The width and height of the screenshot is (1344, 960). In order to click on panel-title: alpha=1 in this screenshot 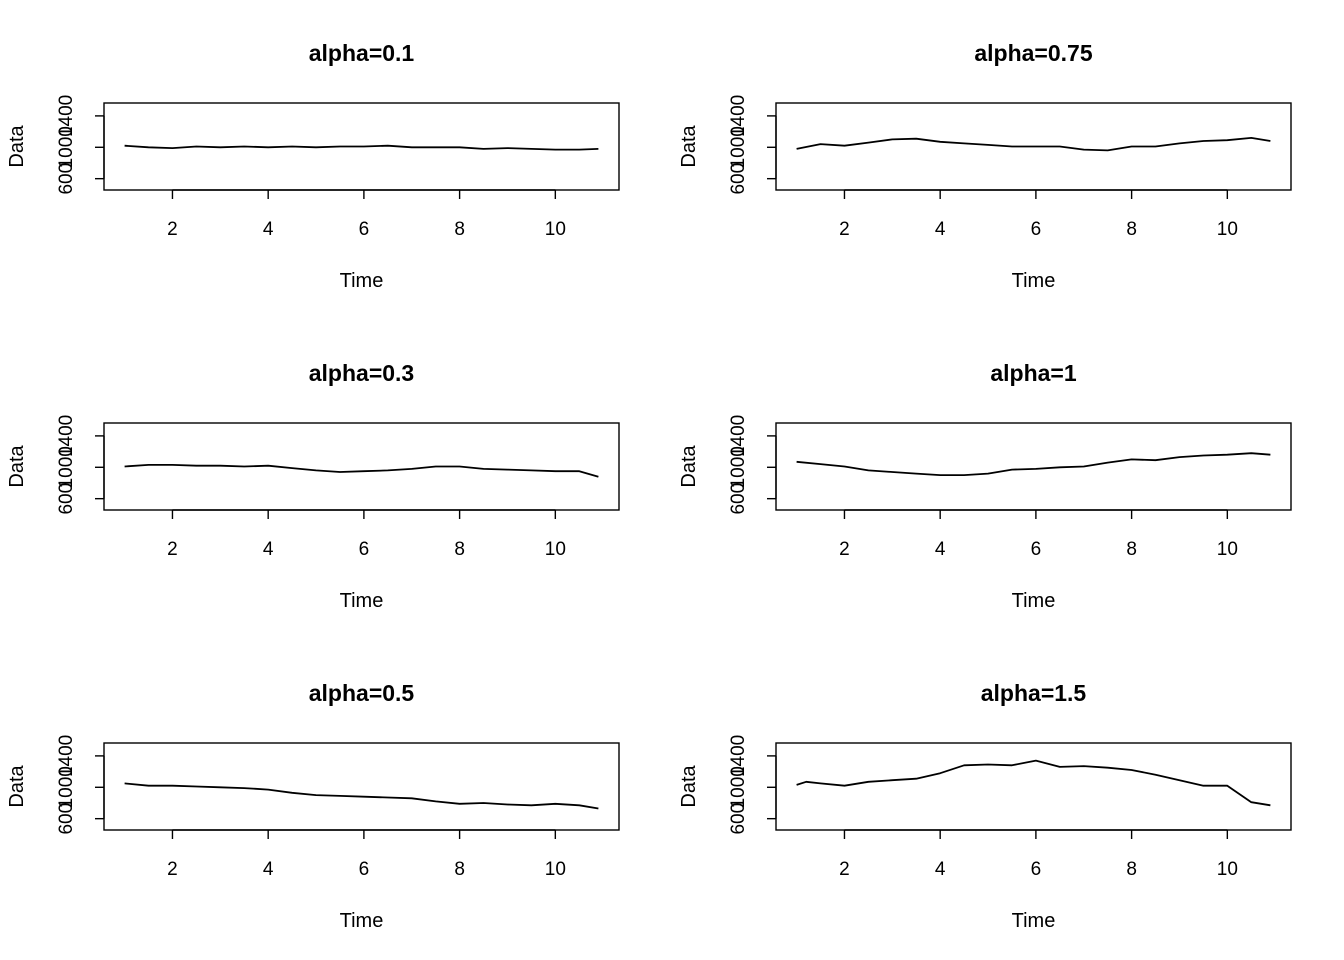, I will do `click(1033, 373)`.